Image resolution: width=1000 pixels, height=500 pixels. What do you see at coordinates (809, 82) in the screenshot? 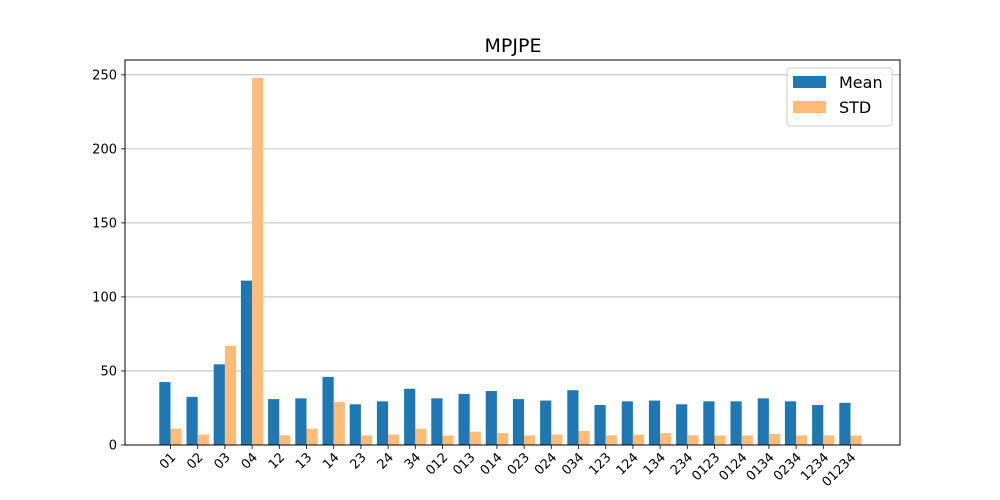
I see `legend-swatch-mean` at bounding box center [809, 82].